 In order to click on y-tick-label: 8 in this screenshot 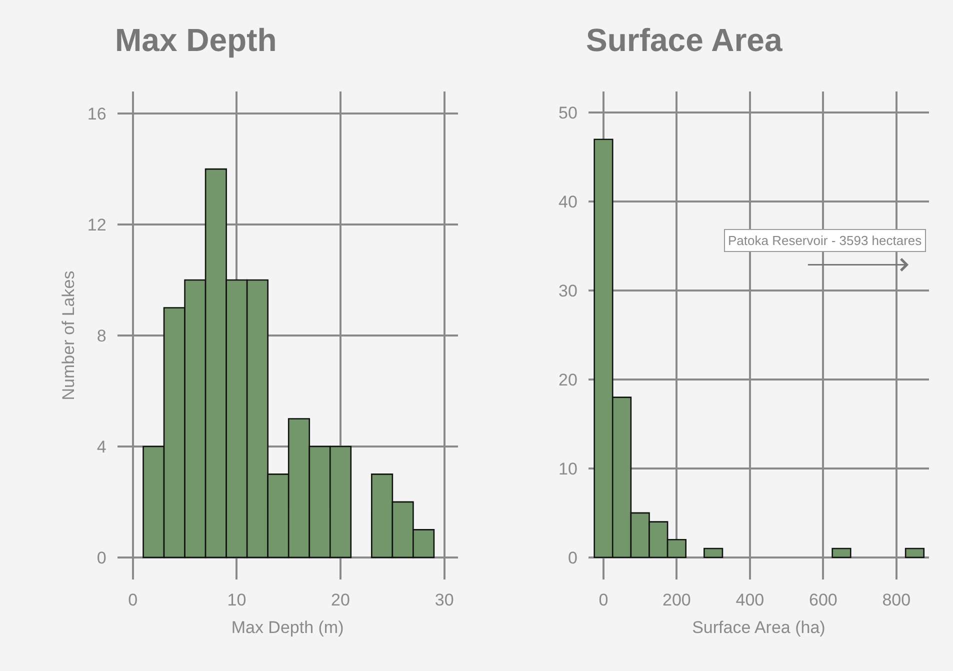, I will do `click(101, 336)`.